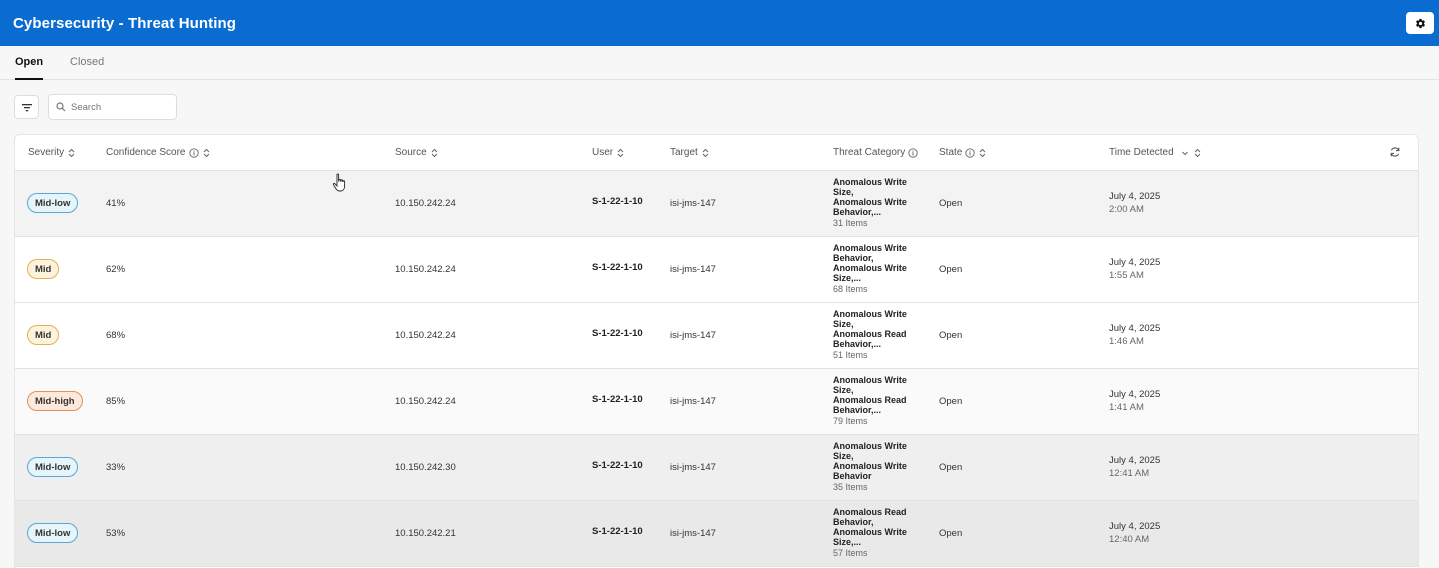  What do you see at coordinates (850, 553) in the screenshot?
I see `category-count: 57 Items` at bounding box center [850, 553].